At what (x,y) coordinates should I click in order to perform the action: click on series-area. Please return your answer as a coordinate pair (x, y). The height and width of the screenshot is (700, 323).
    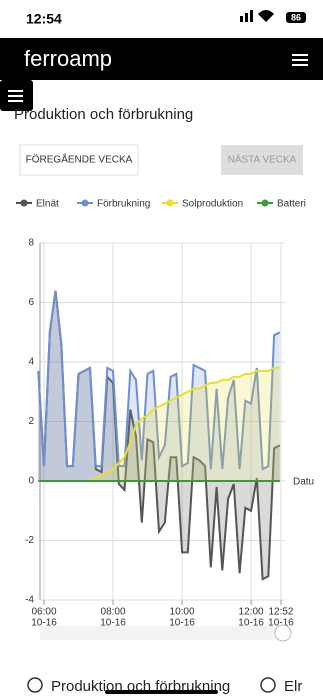
    Looking at the image, I should click on (159, 424).